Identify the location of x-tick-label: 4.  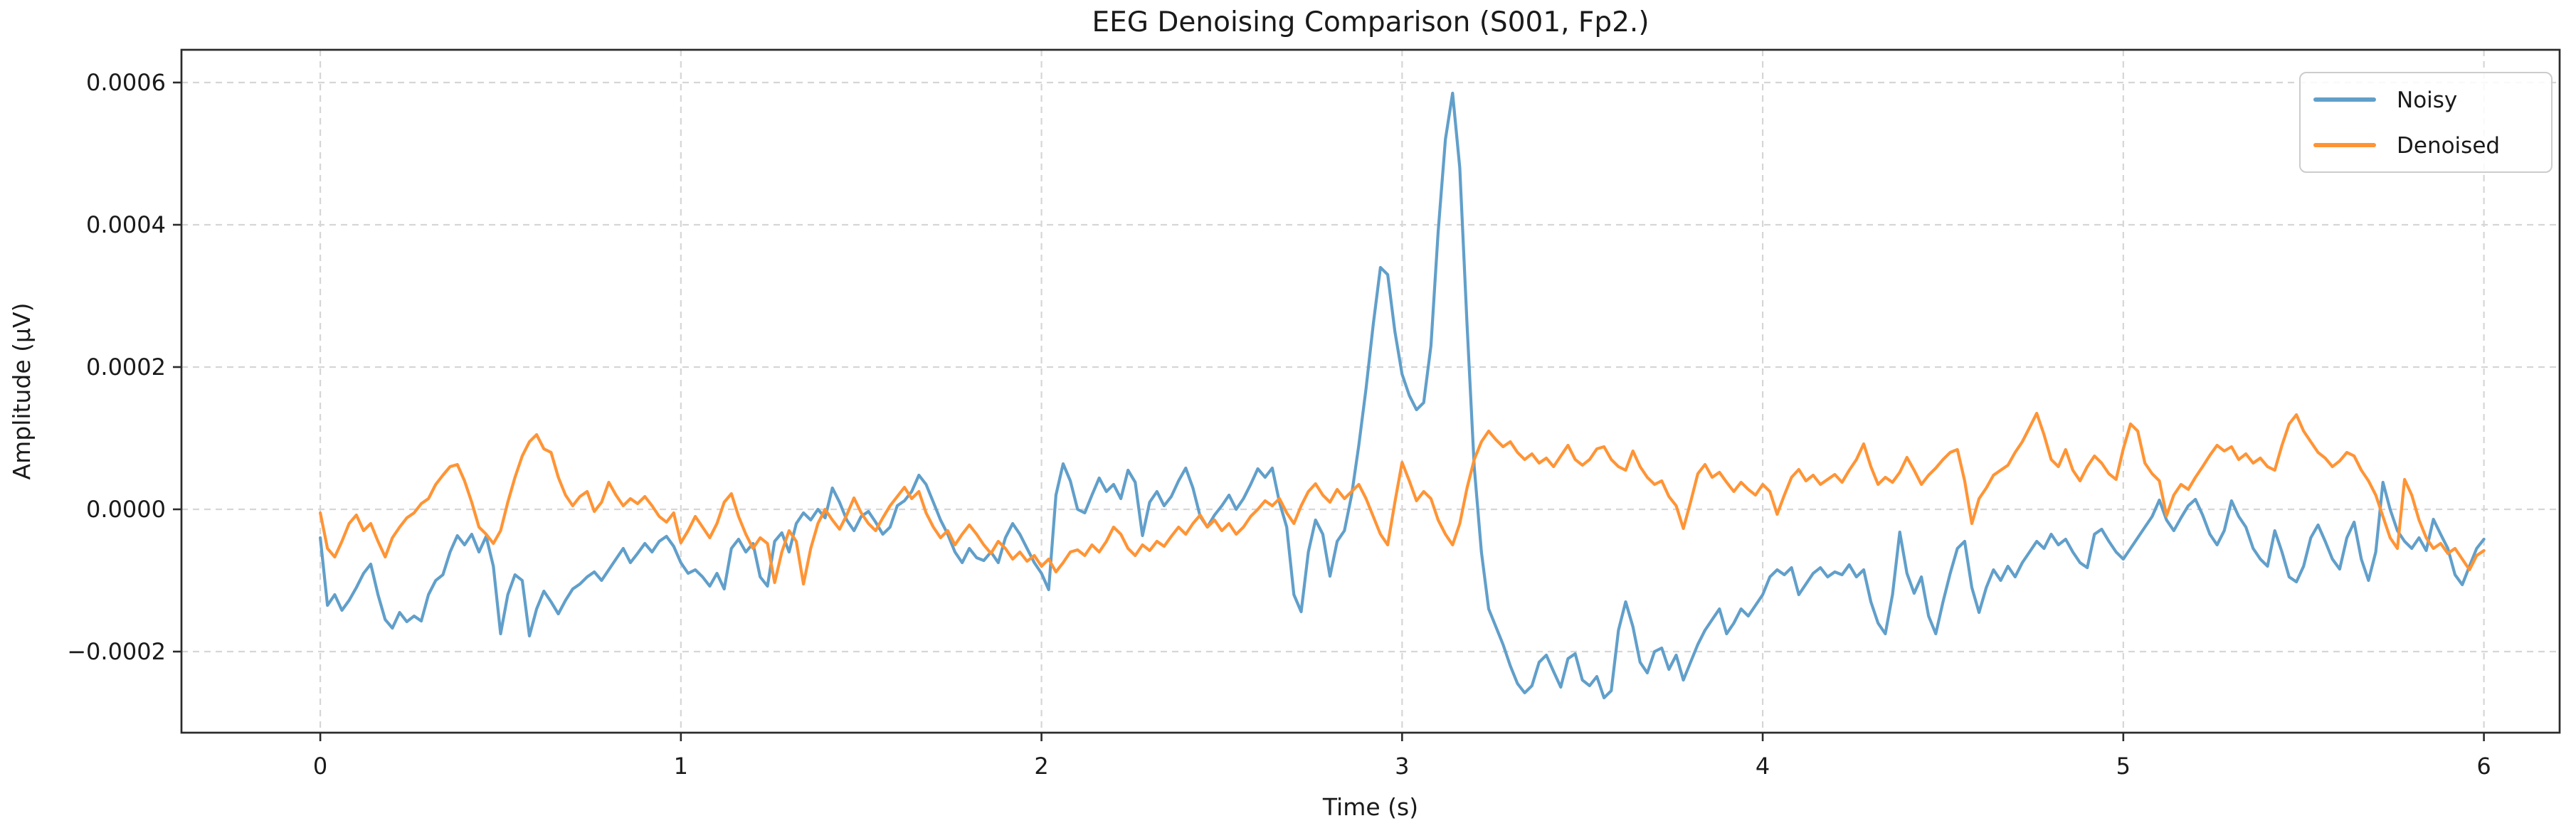
(1763, 766).